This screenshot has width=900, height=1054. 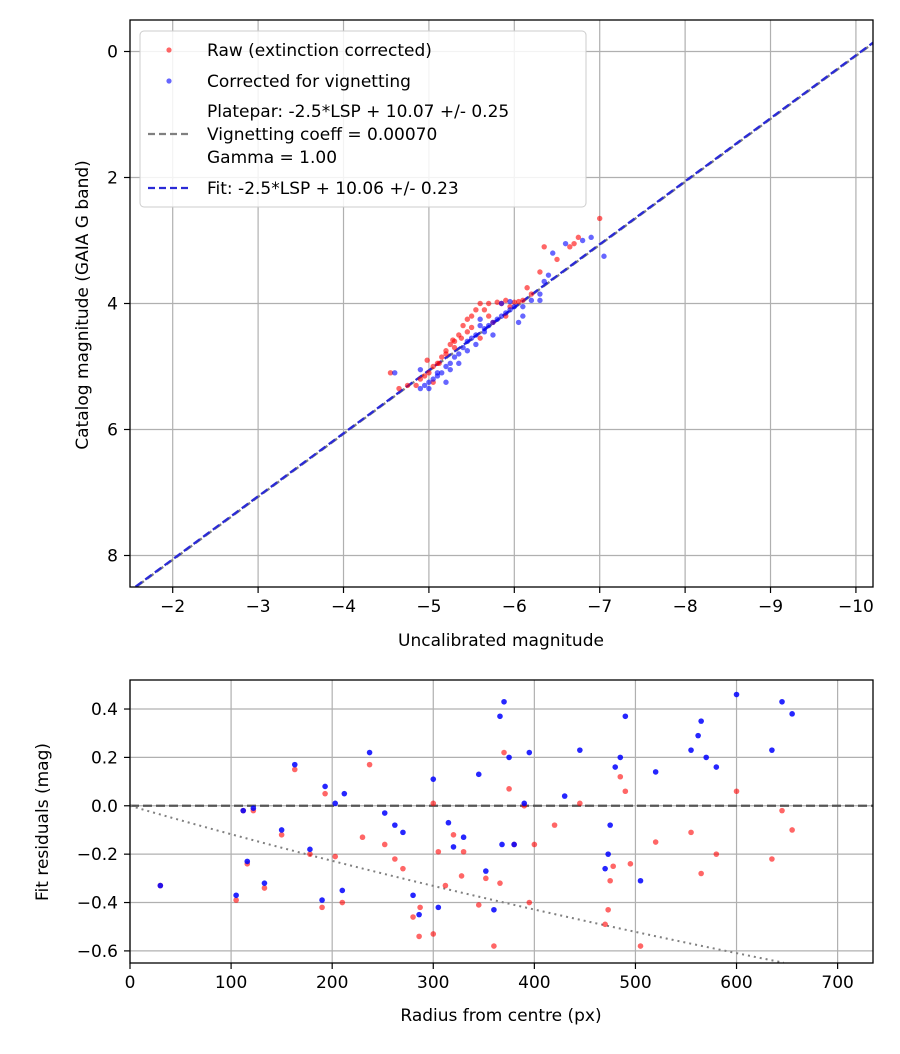 I want to click on residuals-x-tick-label: 500, so click(x=635, y=983).